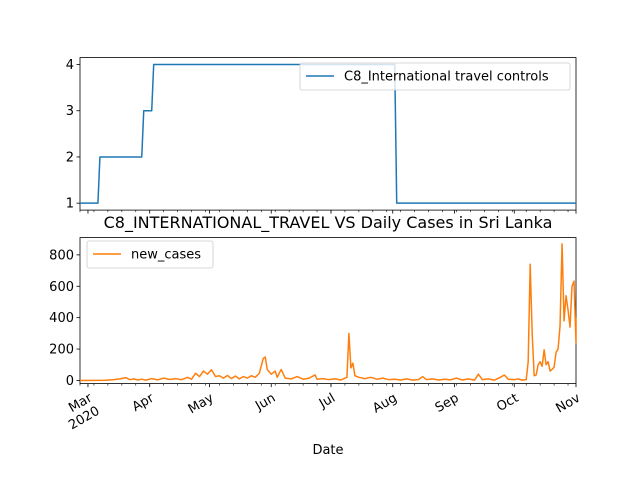 Image resolution: width=640 pixels, height=480 pixels. I want to click on top-legend-box, so click(435, 76).